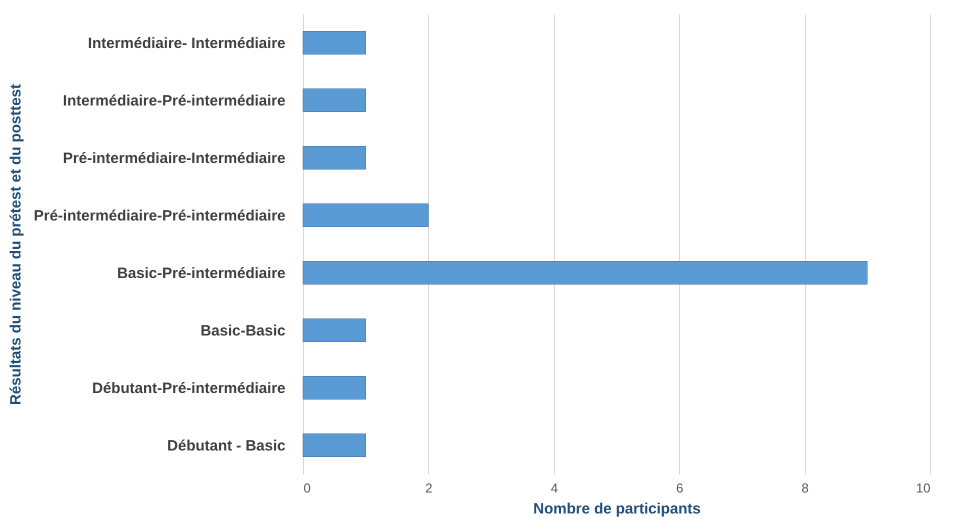  I want to click on x-tick-label: 6, so click(680, 488).